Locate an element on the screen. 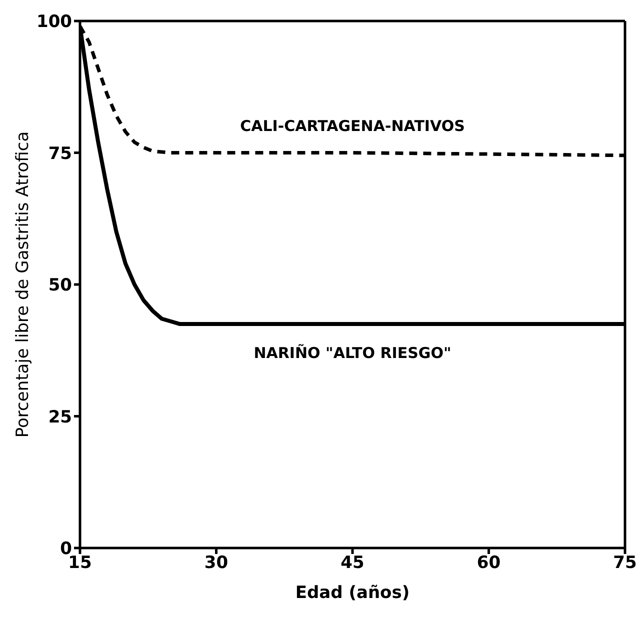 The image size is (644, 619). y-tick-label: 25 is located at coordinates (60, 417).